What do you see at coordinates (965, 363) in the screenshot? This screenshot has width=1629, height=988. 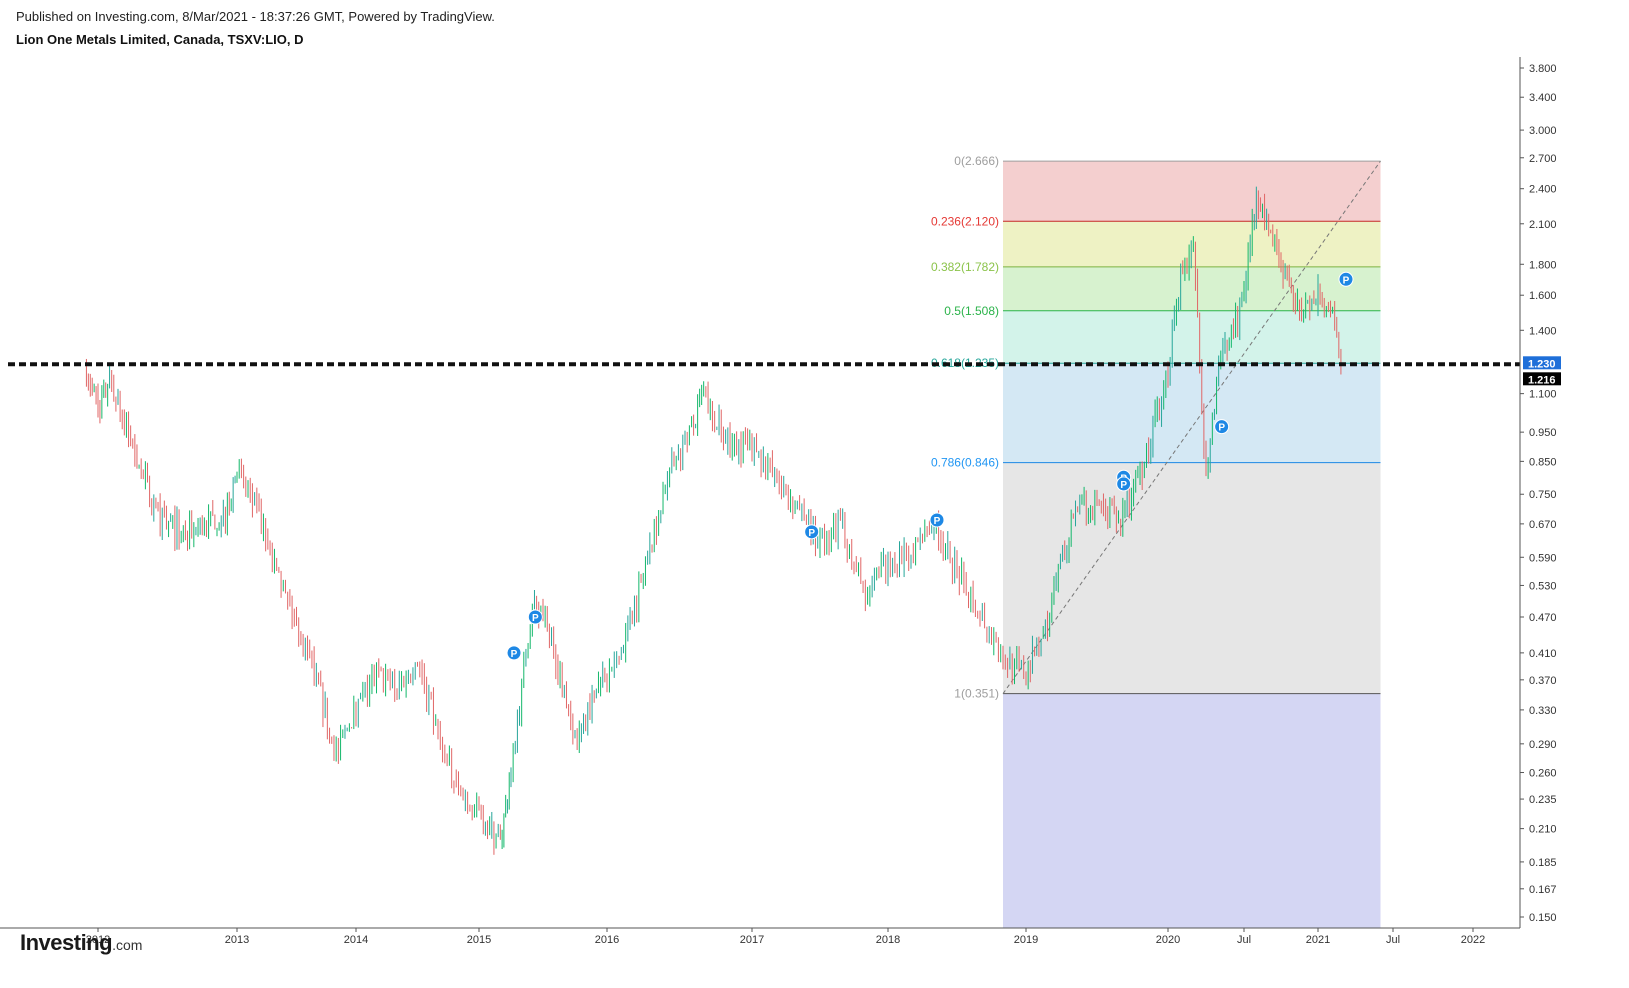 I see `fib-label: 0.618(1.235)` at bounding box center [965, 363].